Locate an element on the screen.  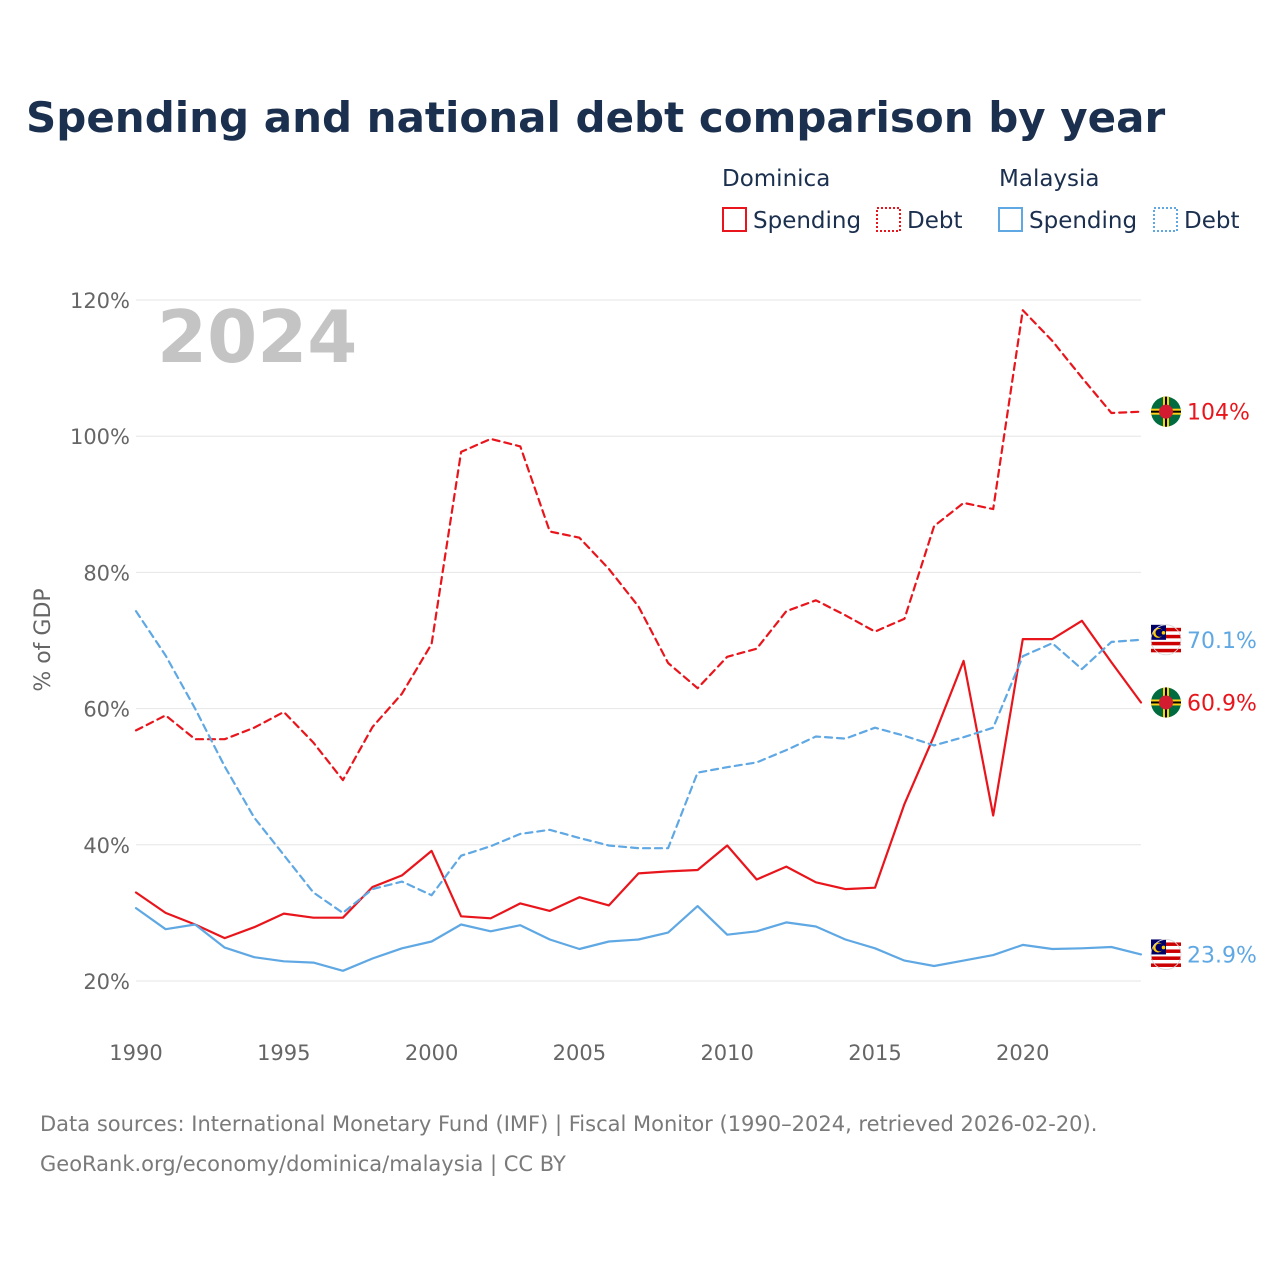
y-axis-label: % of GDP is located at coordinates (43, 639).